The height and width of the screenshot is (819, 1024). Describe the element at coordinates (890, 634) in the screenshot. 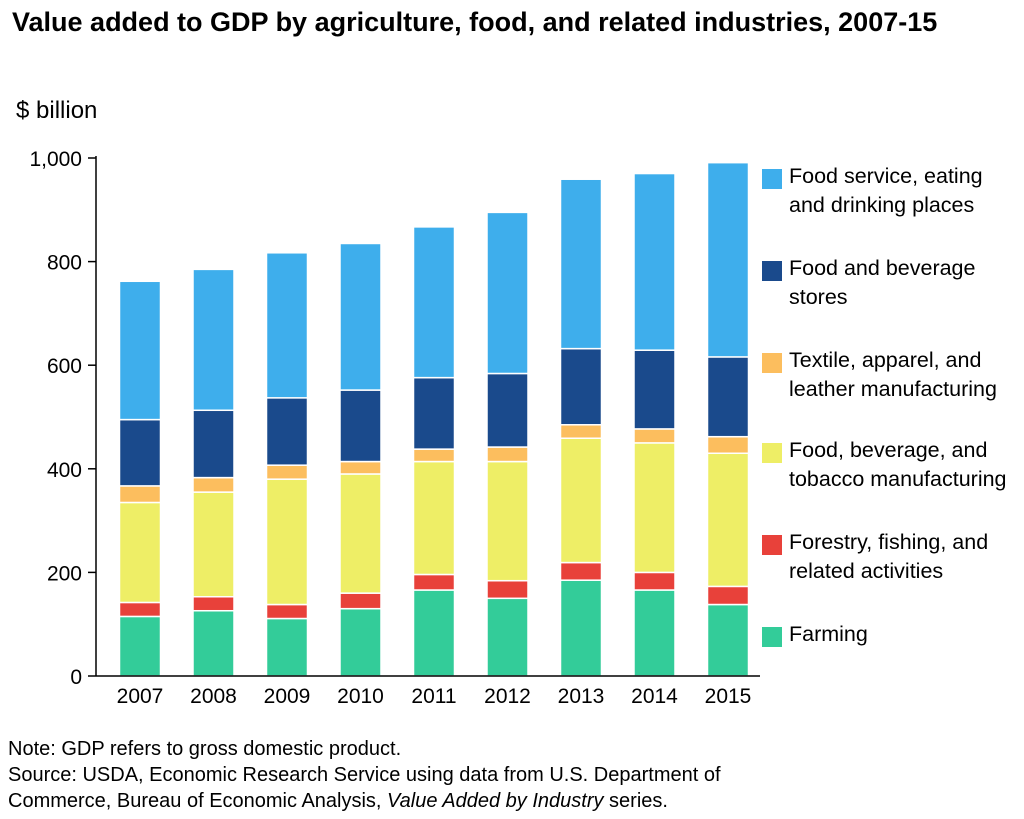

I see `legend-item-farming: Farming` at that location.